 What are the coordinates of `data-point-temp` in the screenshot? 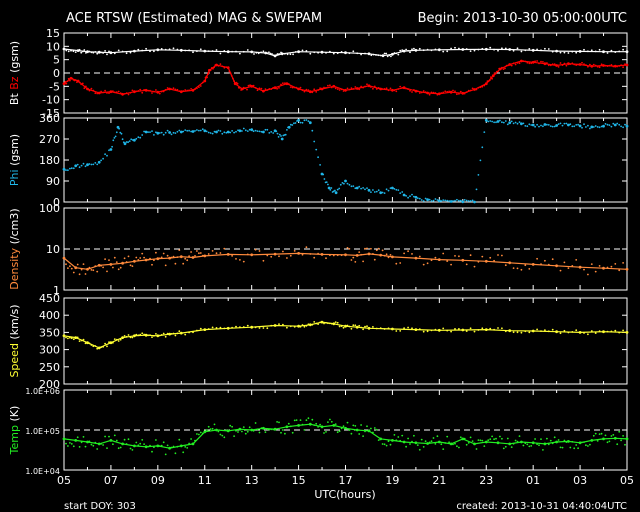 It's located at (252, 430).